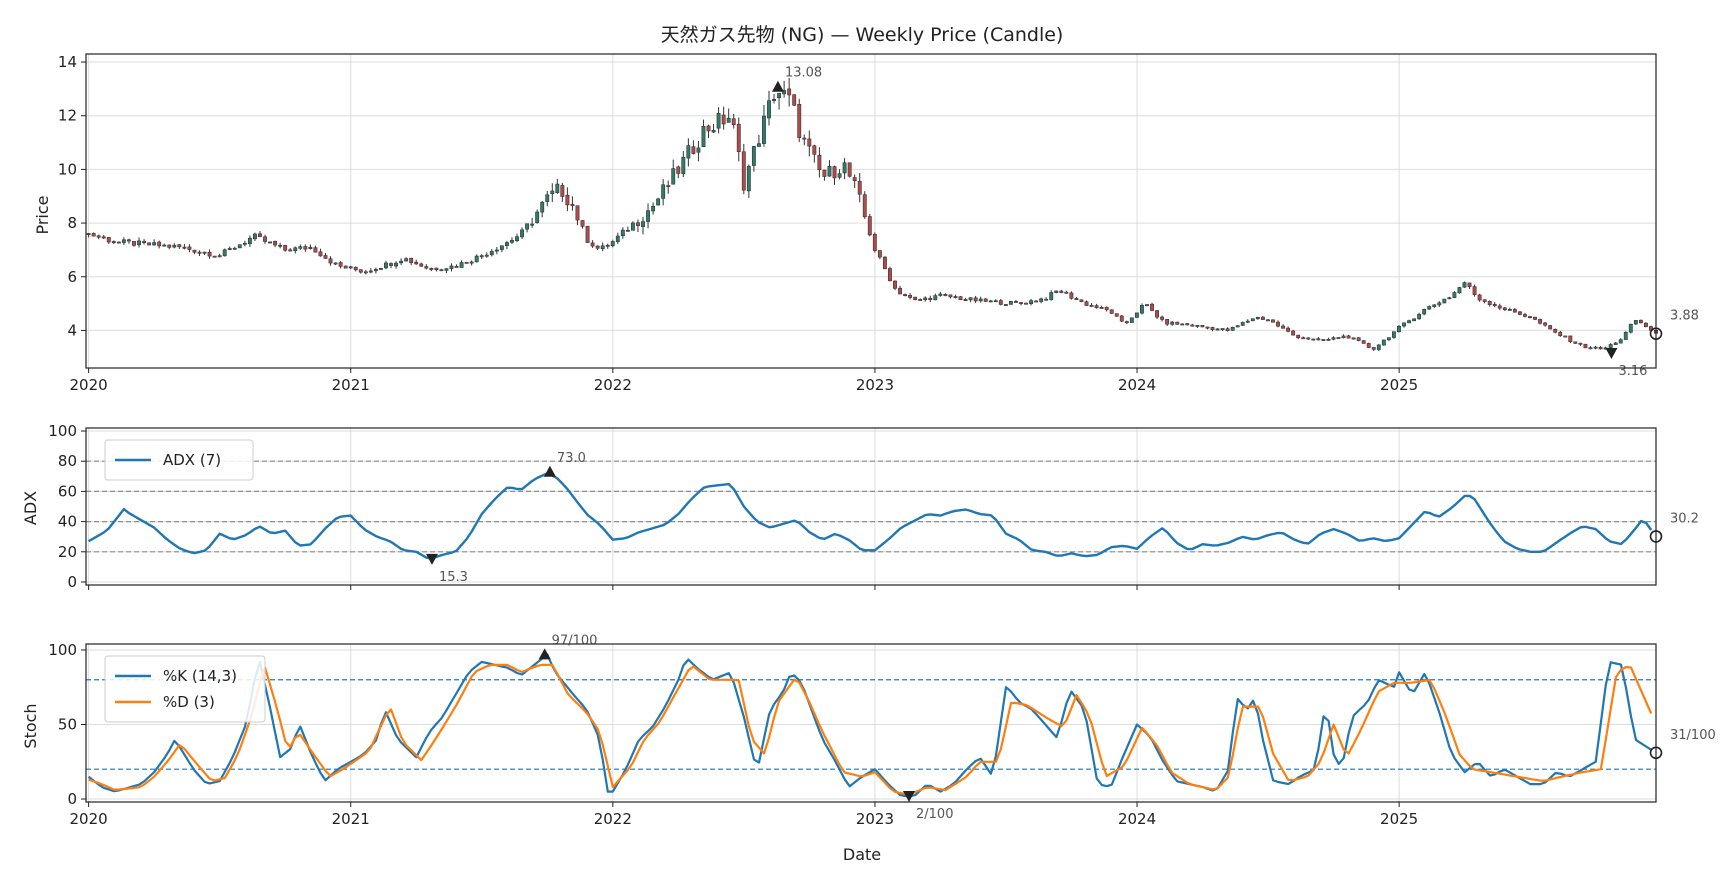 Image resolution: width=1728 pixels, height=878 pixels. What do you see at coordinates (67, 724) in the screenshot?
I see `y-tick-label: 50` at bounding box center [67, 724].